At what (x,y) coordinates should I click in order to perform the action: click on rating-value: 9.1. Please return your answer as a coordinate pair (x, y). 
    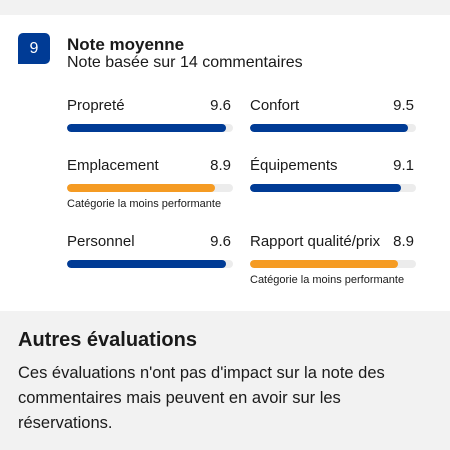
    Looking at the image, I should click on (403, 165).